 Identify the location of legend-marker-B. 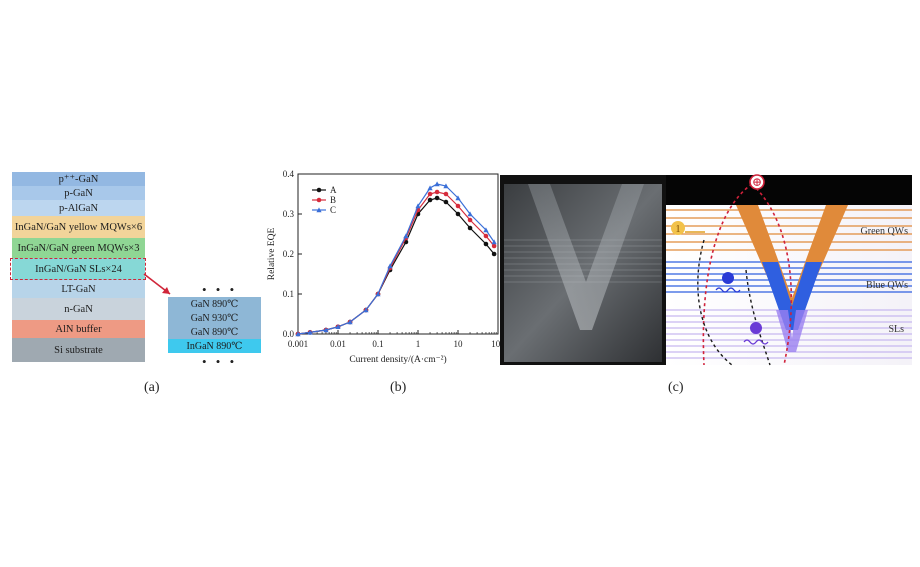
(319, 200).